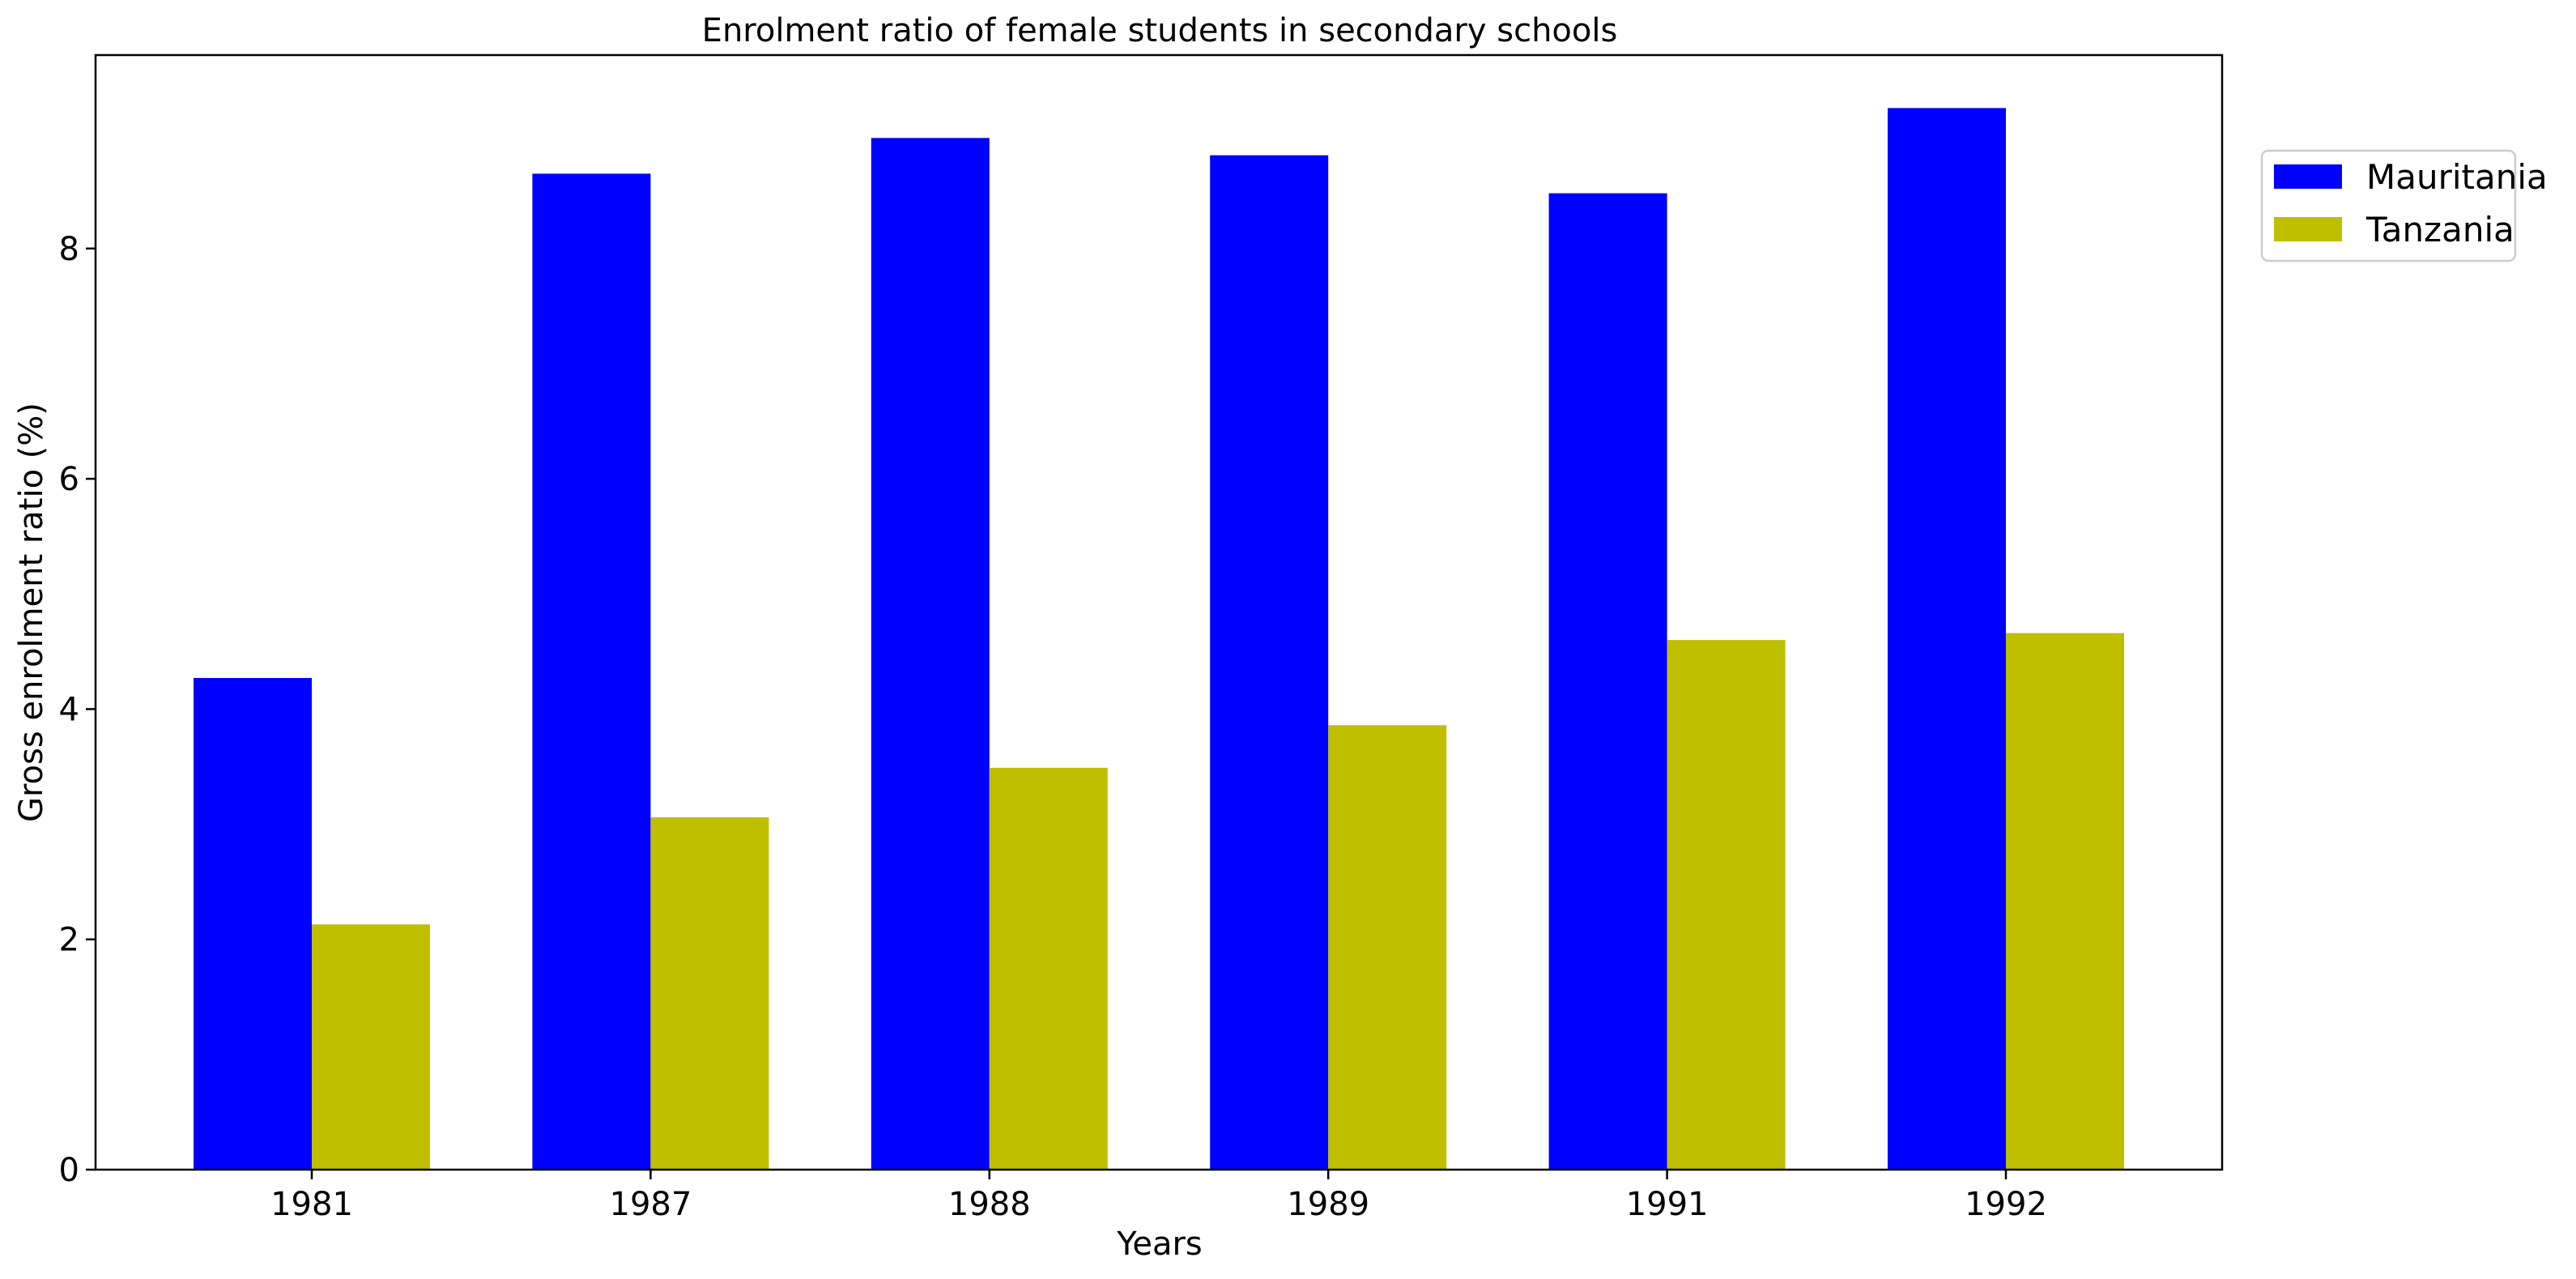 The width and height of the screenshot is (2576, 1279). I want to click on bar-tanzania-1987, so click(709, 993).